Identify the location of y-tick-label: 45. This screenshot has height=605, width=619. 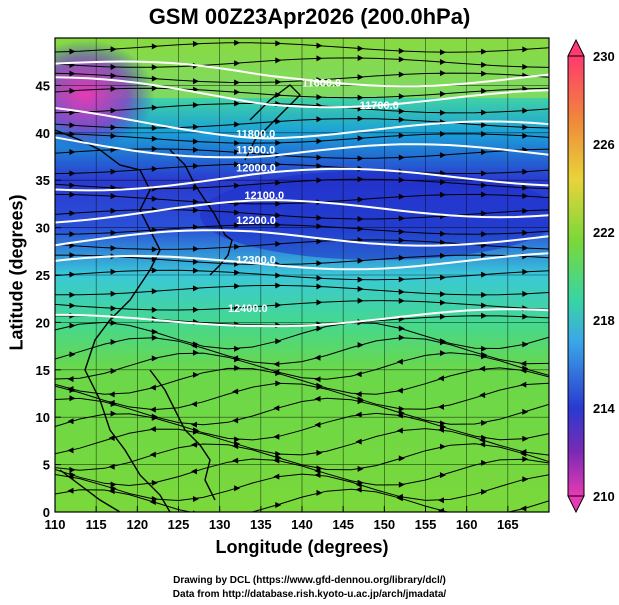
(43, 85).